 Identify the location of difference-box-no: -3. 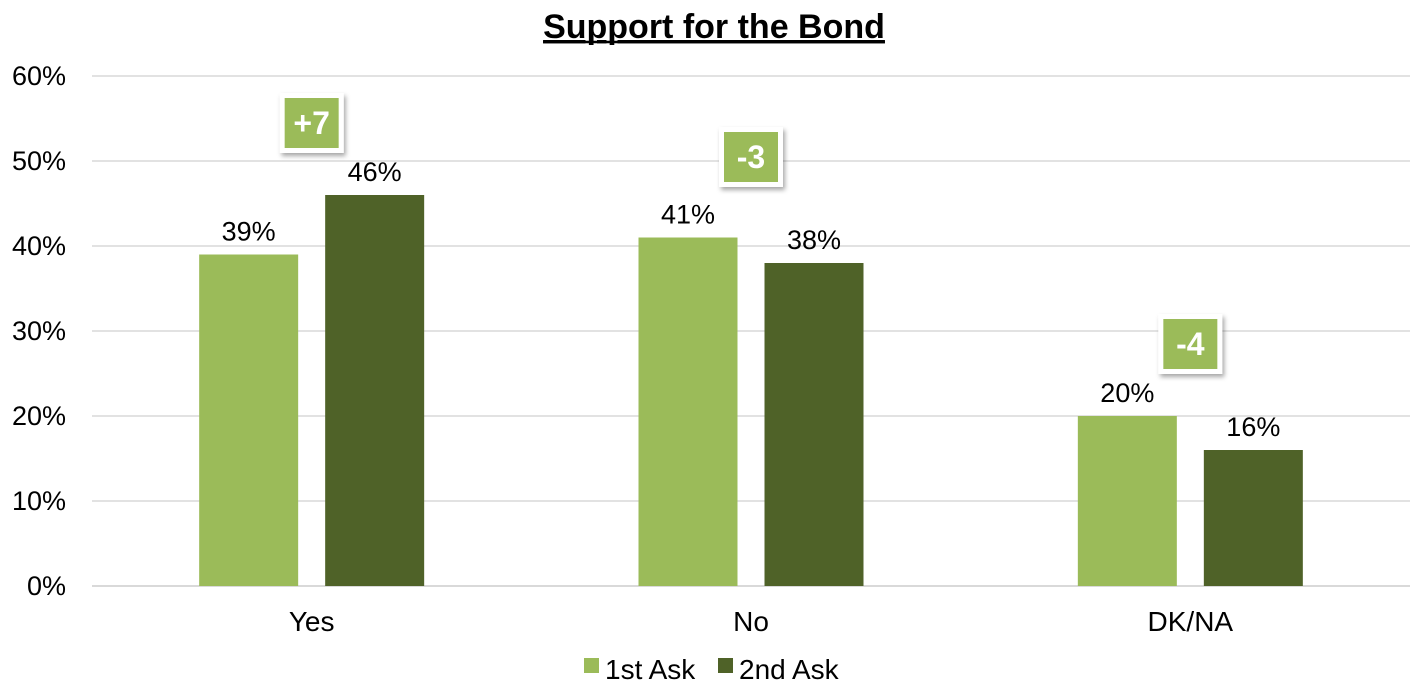
(751, 157).